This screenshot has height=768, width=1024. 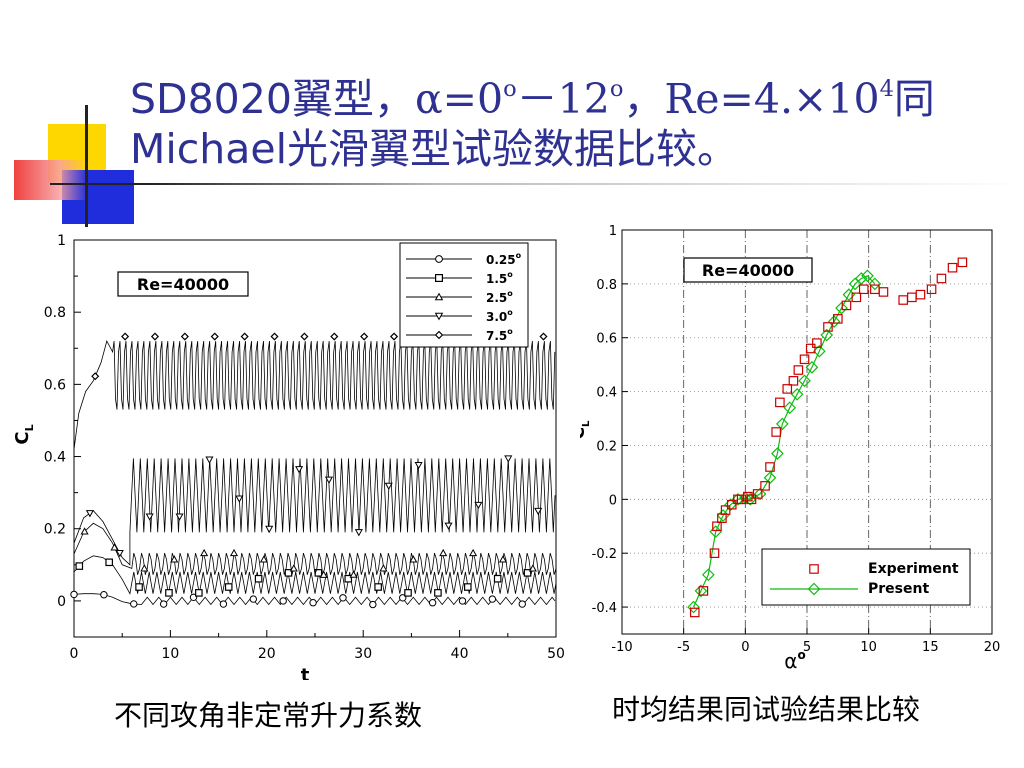 What do you see at coordinates (499, 297) in the screenshot?
I see `legend-label-2.5: 2.5o` at bounding box center [499, 297].